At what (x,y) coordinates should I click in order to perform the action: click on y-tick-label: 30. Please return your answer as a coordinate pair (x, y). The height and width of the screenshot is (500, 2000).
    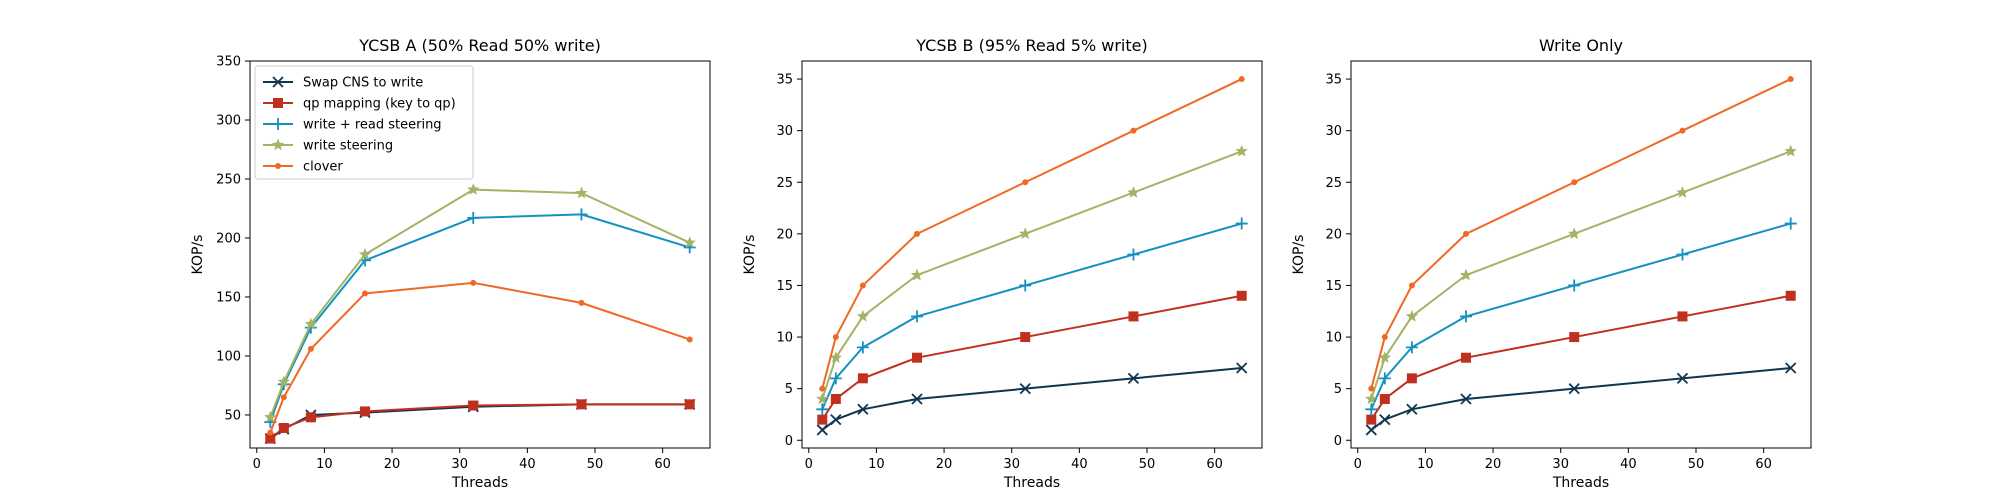
    Looking at the image, I should click on (1333, 131).